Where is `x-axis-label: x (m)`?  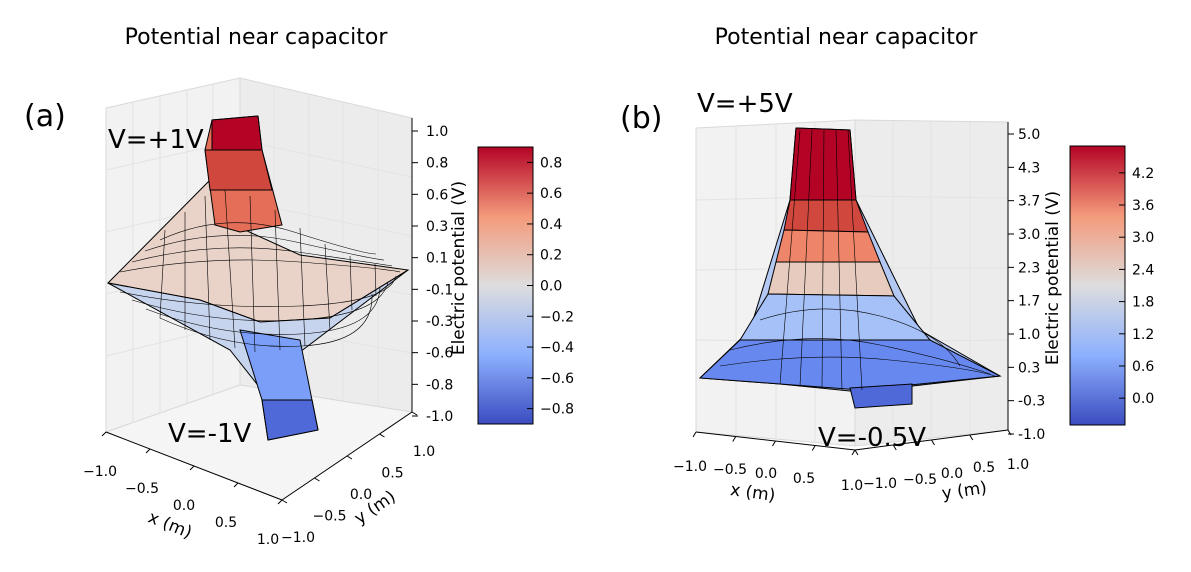 x-axis-label: x (m) is located at coordinates (753, 493).